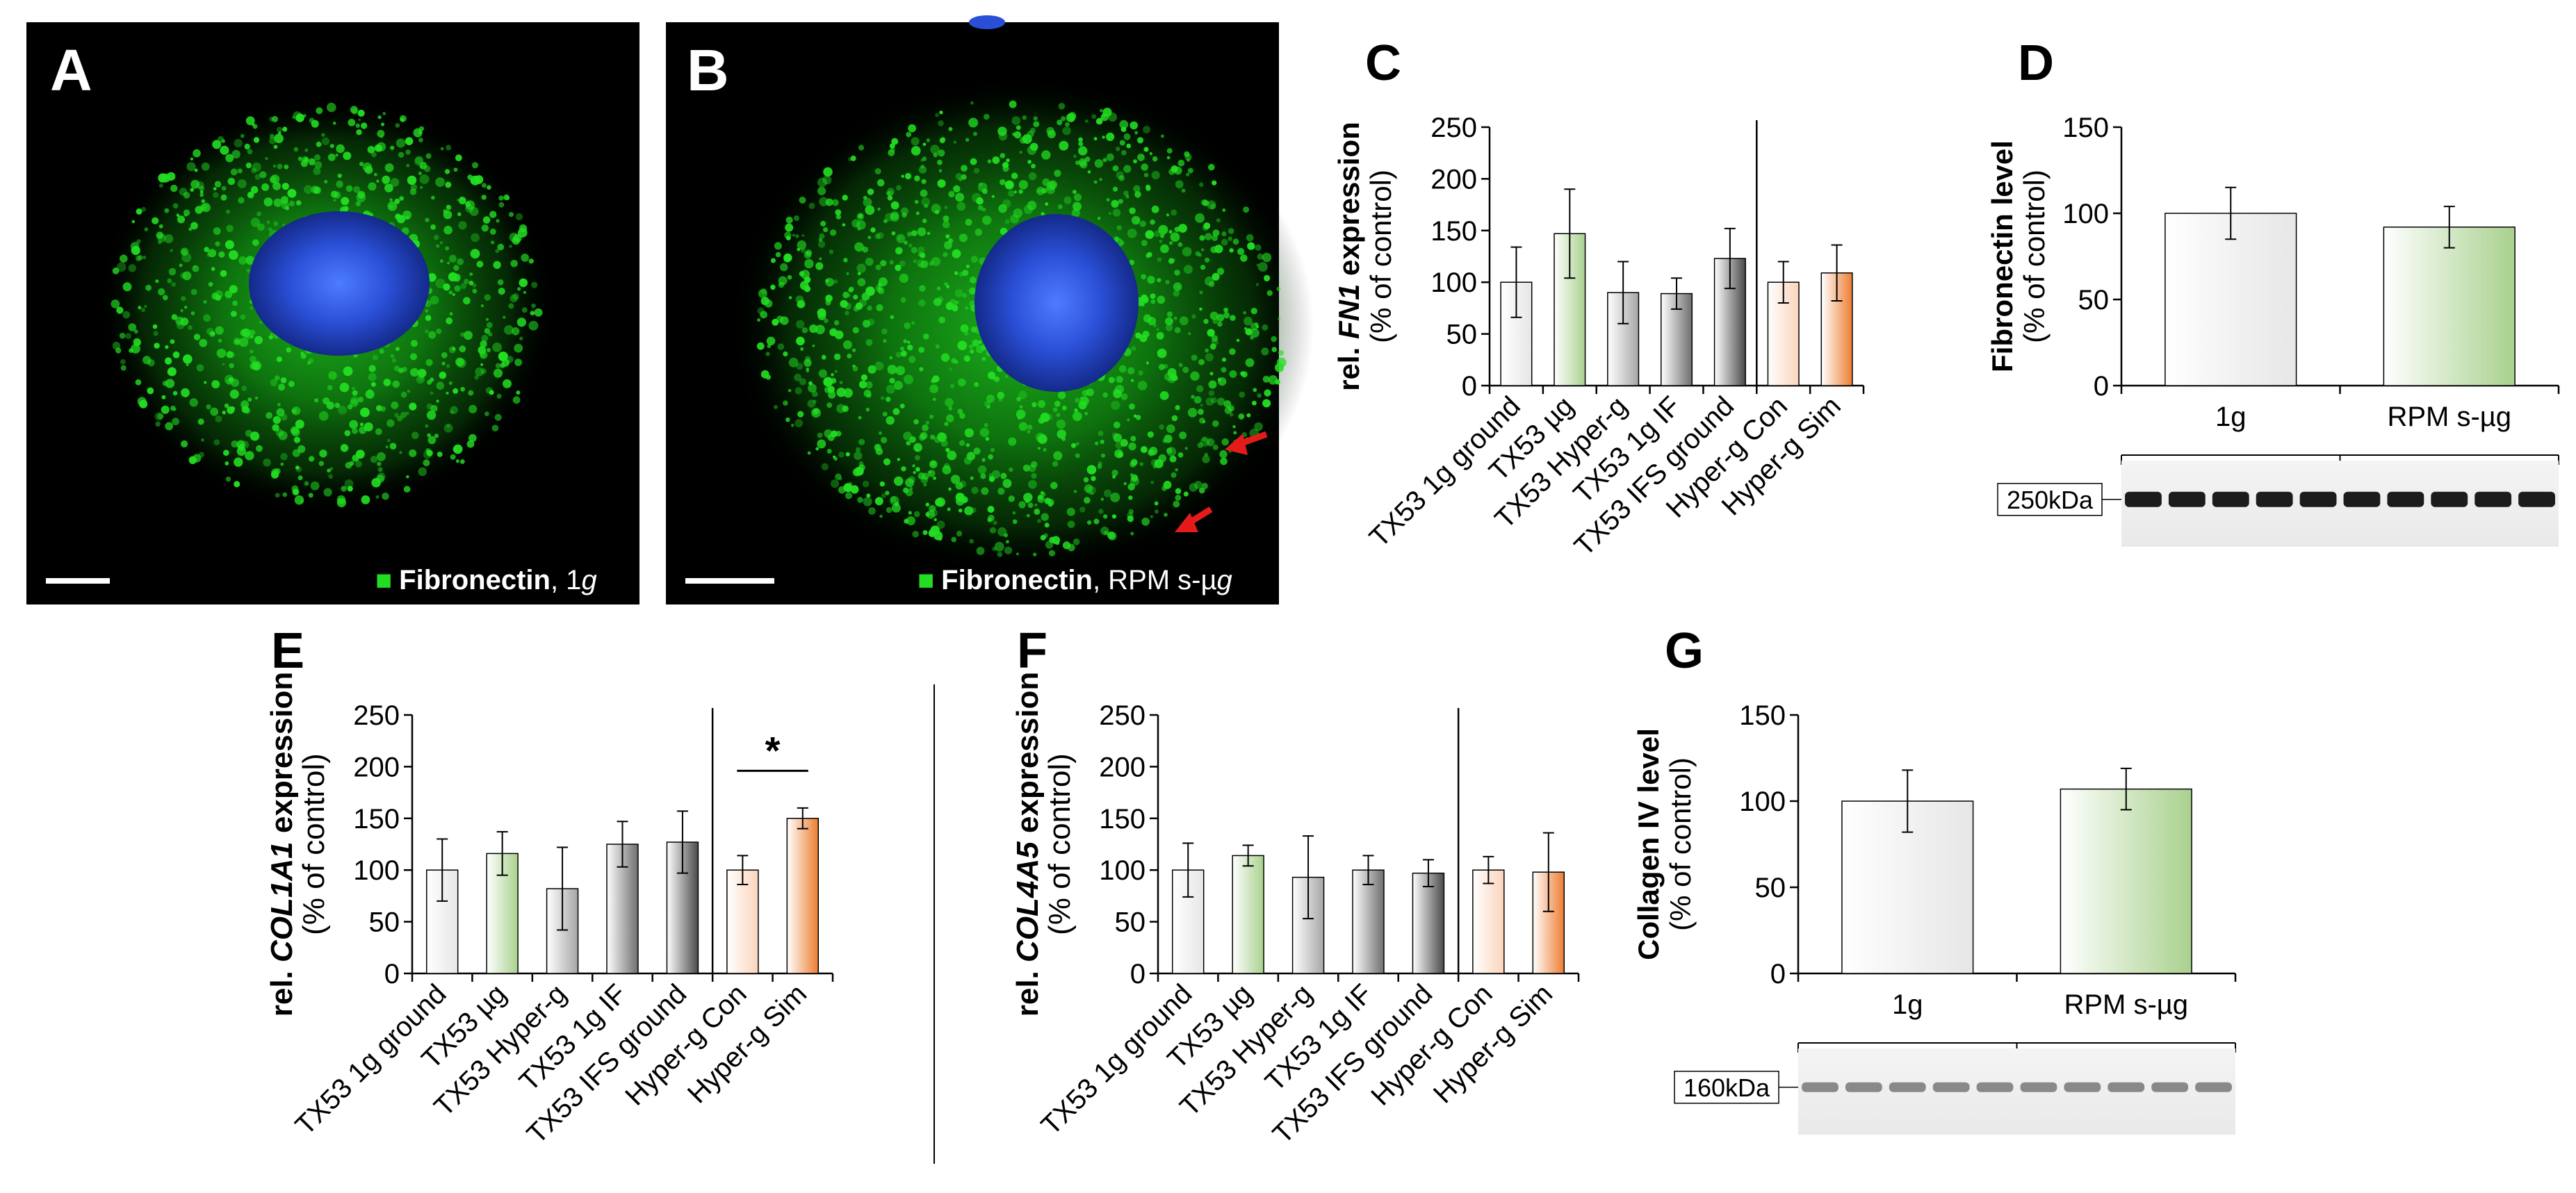 Image resolution: width=2576 pixels, height=1193 pixels. I want to click on scale-bar, so click(78, 581).